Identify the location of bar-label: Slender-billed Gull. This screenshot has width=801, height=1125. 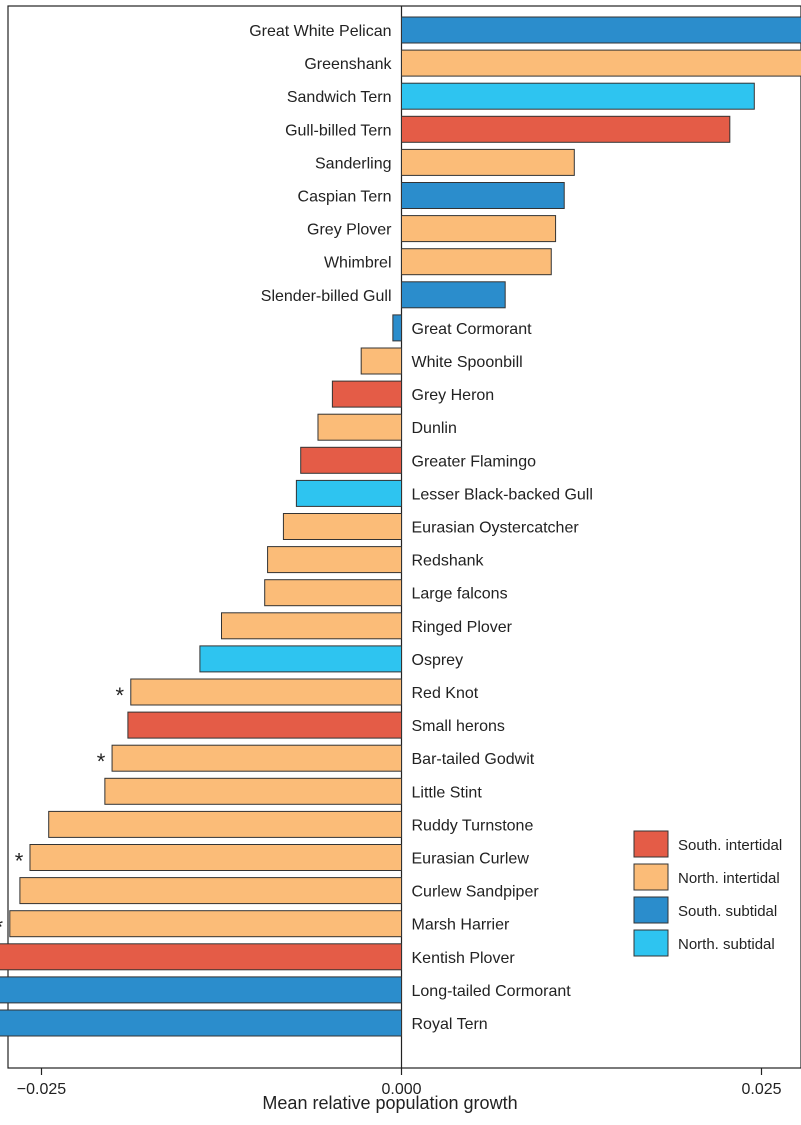
(326, 296).